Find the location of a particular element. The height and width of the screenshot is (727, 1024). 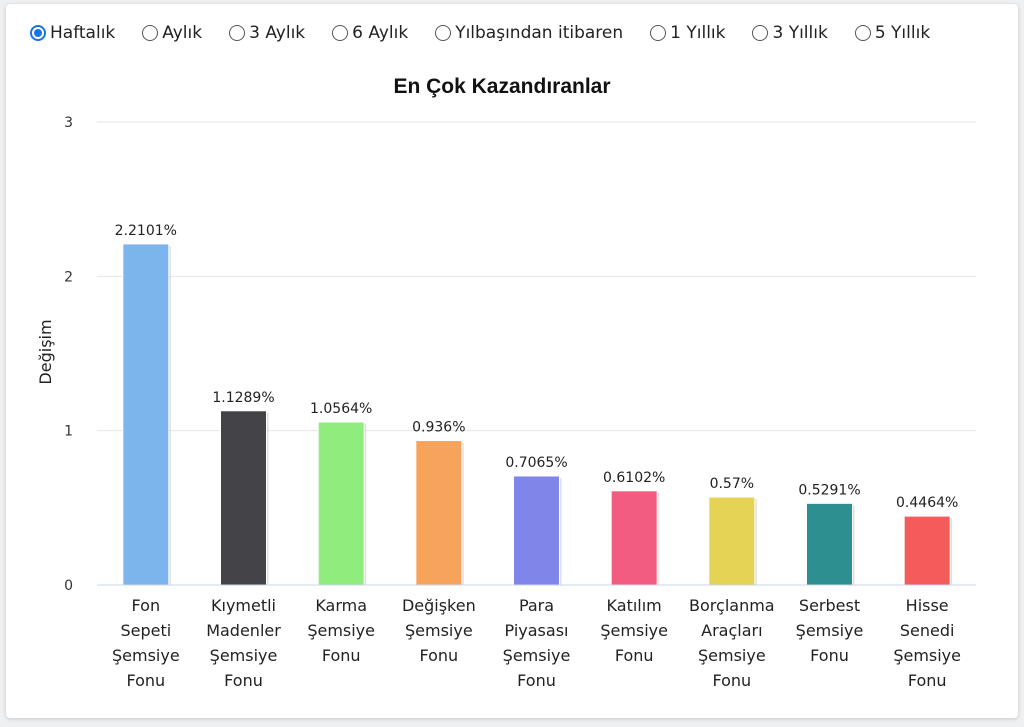

x-tick-label: Madenler is located at coordinates (243, 630).